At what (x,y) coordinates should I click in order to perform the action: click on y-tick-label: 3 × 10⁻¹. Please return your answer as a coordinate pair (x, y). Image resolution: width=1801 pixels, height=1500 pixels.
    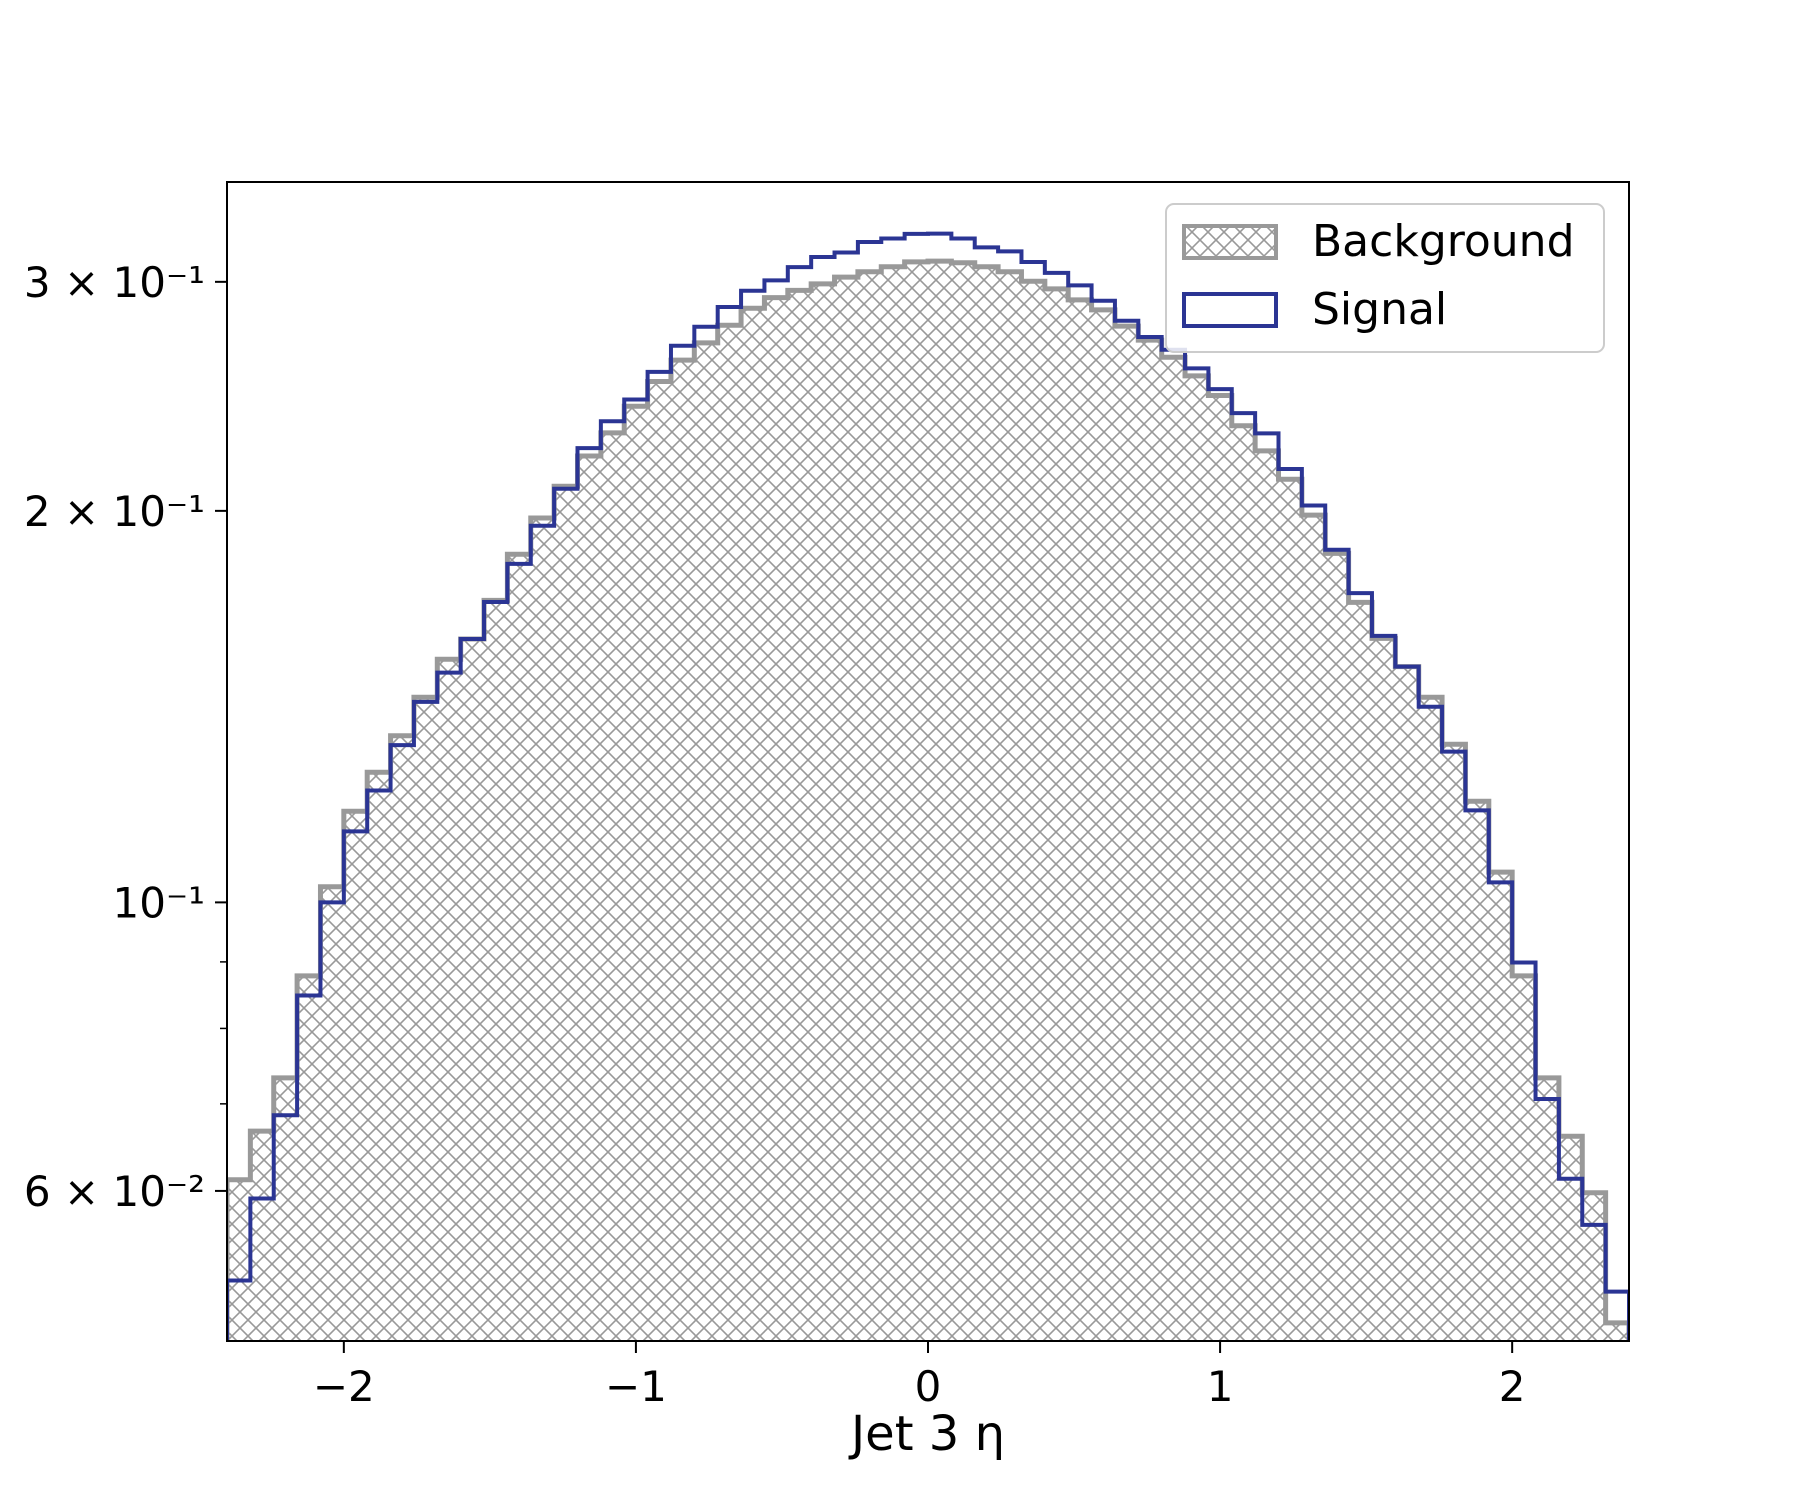
    Looking at the image, I should click on (114, 282).